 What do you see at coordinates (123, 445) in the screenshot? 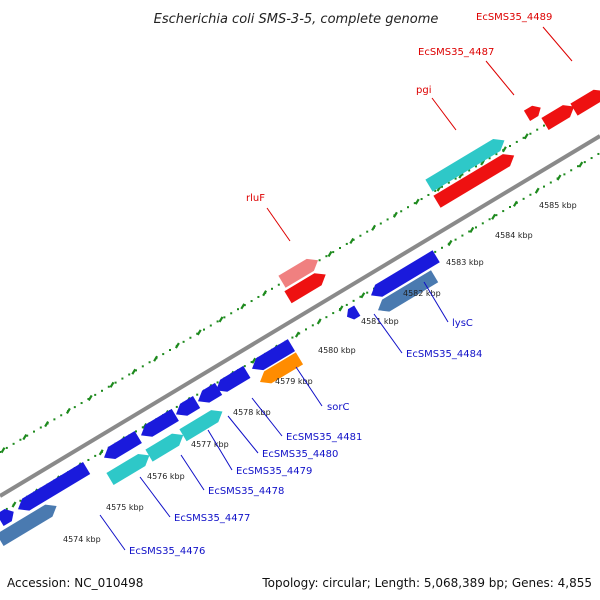
I see `gene-4478-arrow` at bounding box center [123, 445].